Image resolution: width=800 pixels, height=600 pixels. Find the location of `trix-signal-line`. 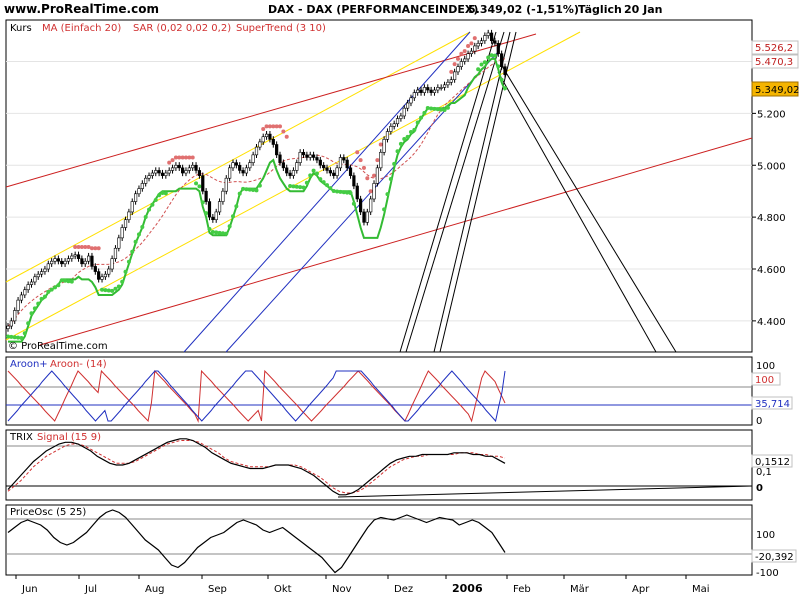

trix-signal-line is located at coordinates (256, 467).